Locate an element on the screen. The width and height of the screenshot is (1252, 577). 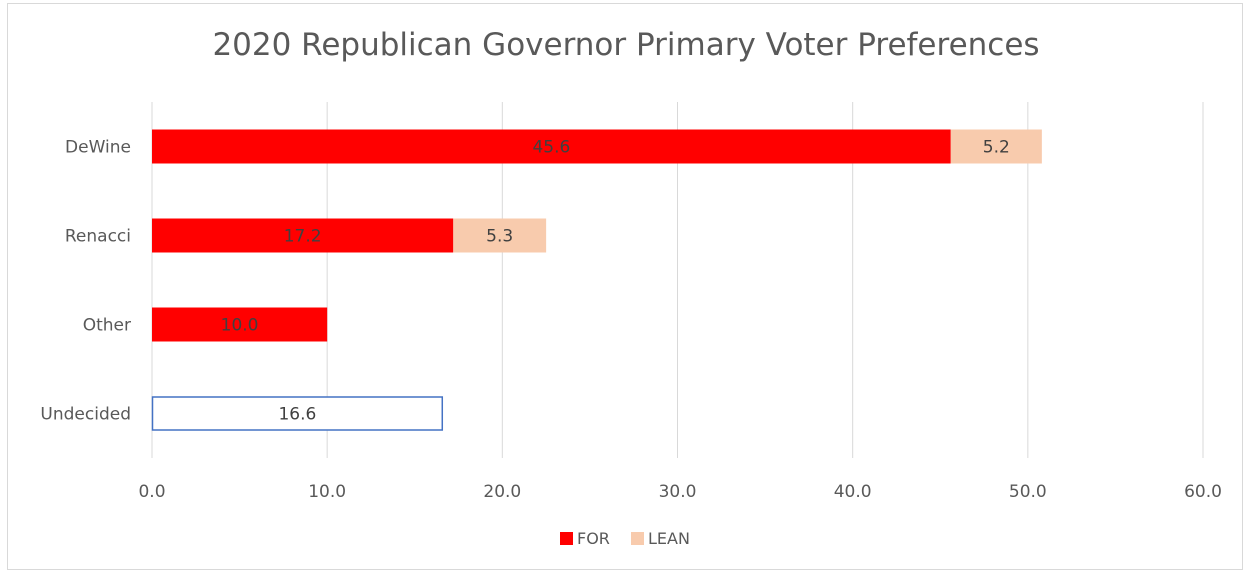
legend-swatch-lean is located at coordinates (637, 538).